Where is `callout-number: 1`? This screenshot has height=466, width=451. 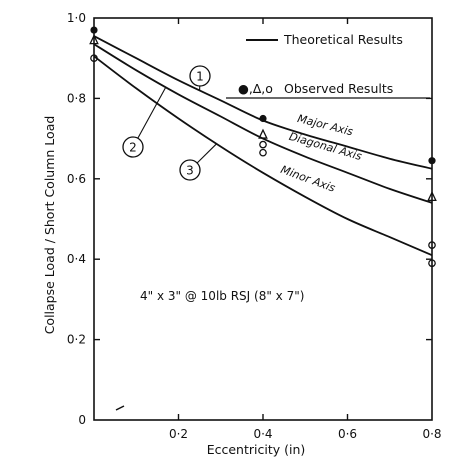 callout-number: 1 is located at coordinates (200, 77).